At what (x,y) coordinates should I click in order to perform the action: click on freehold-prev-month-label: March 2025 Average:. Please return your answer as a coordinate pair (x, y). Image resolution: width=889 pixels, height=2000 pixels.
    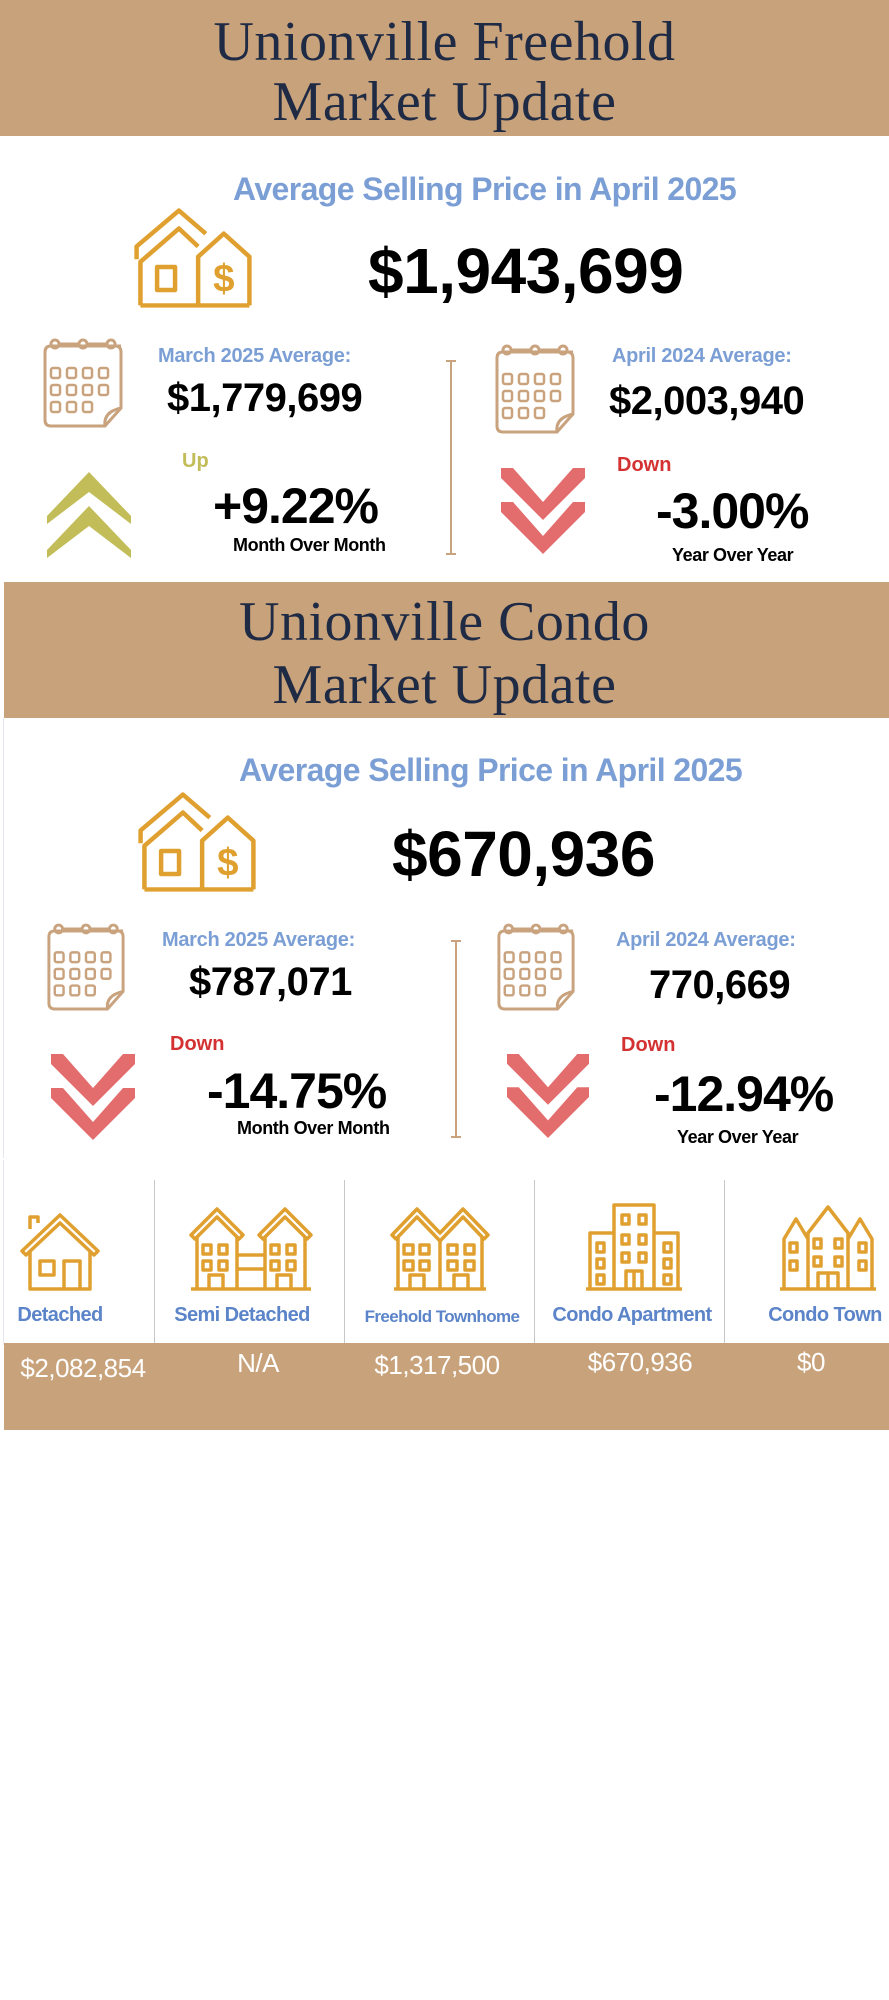
    Looking at the image, I should click on (254, 356).